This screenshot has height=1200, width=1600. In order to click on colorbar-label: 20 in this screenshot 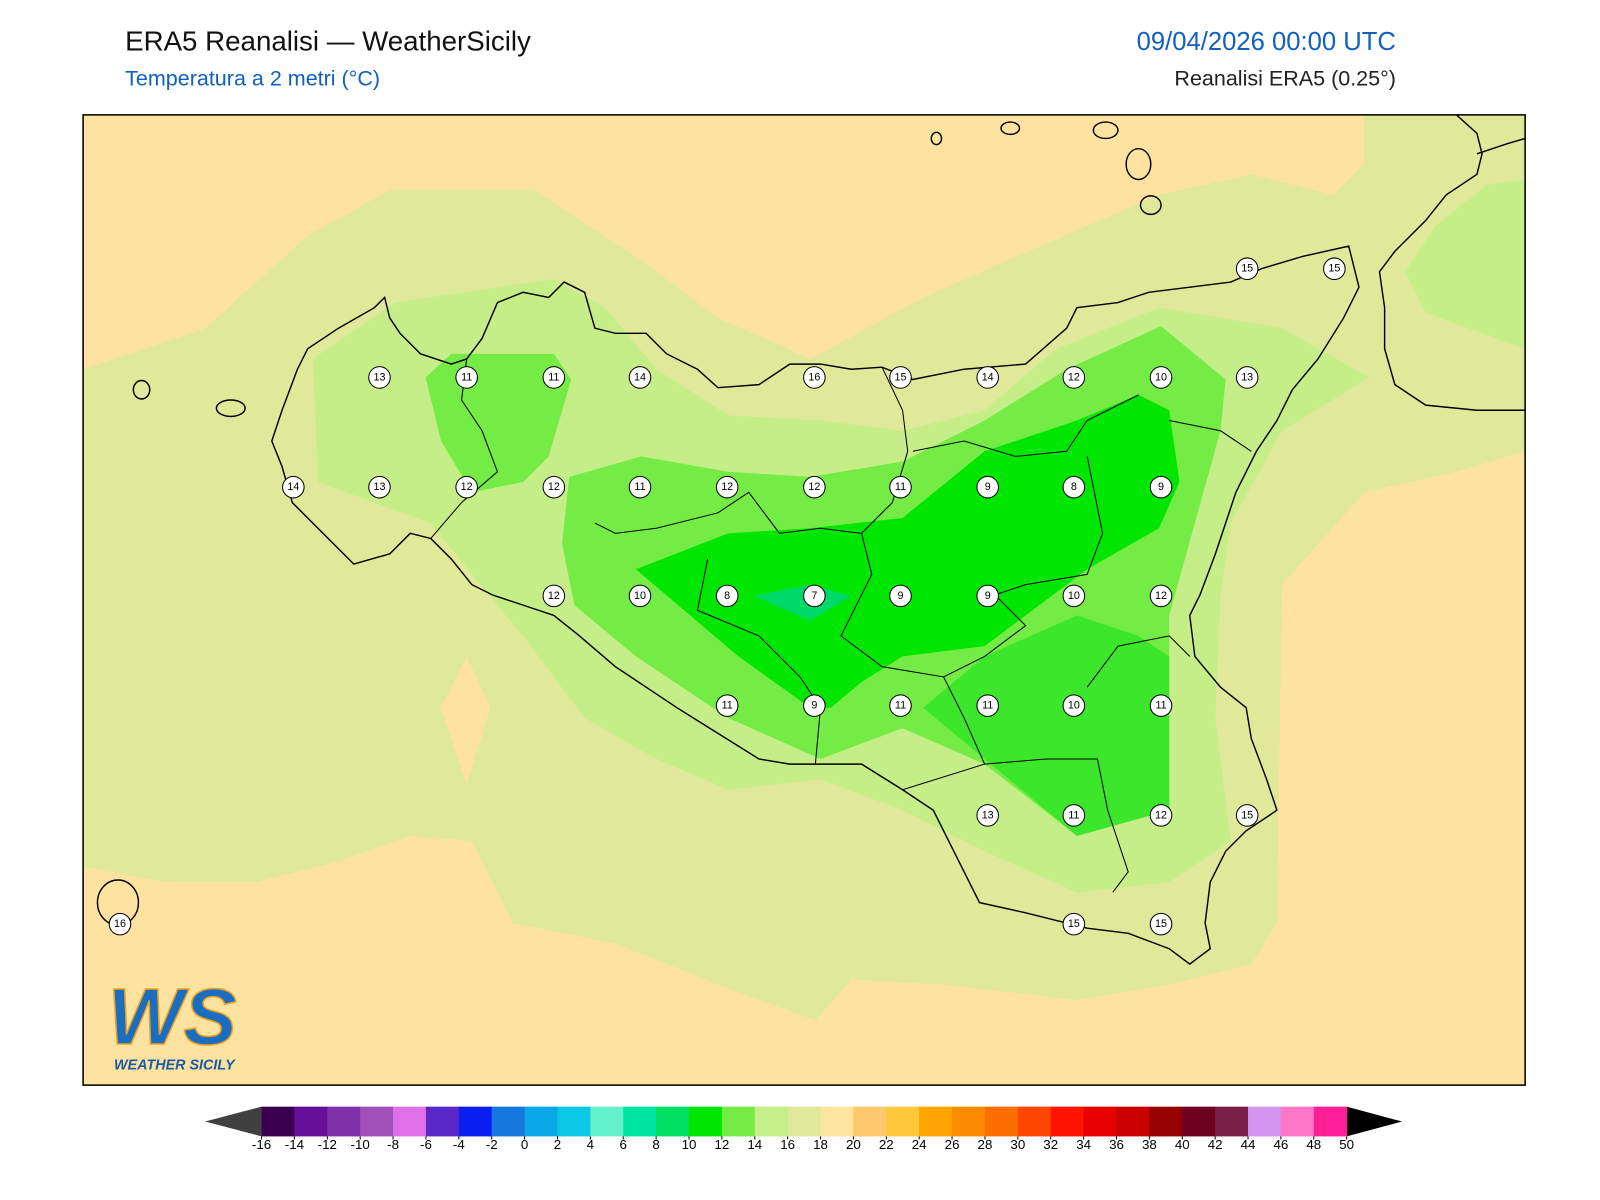, I will do `click(853, 1144)`.